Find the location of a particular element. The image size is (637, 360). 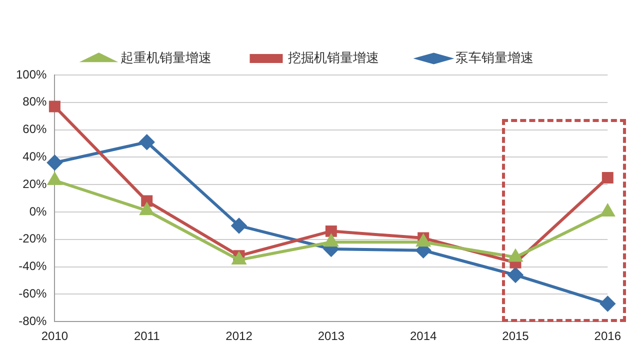

x-tick-label: 2012 is located at coordinates (239, 336).